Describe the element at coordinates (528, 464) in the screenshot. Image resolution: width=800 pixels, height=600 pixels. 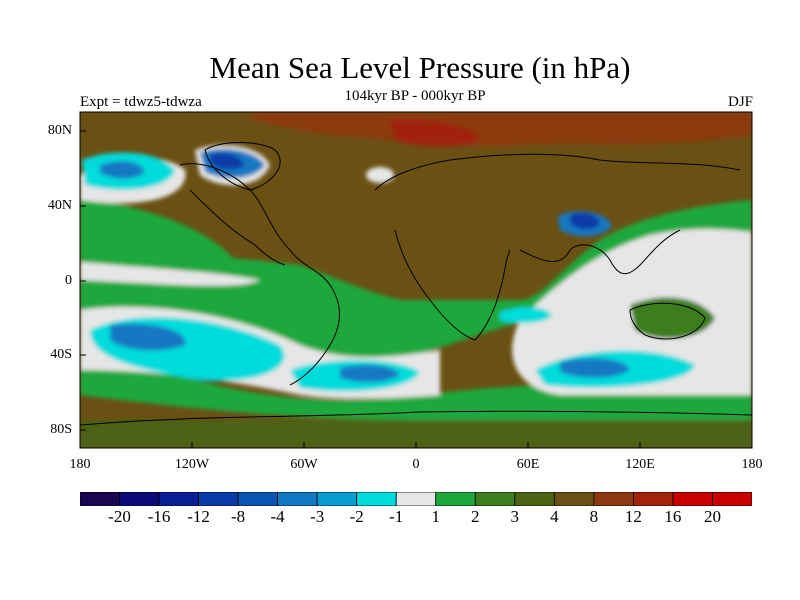
I see `lon-label: 60E` at that location.